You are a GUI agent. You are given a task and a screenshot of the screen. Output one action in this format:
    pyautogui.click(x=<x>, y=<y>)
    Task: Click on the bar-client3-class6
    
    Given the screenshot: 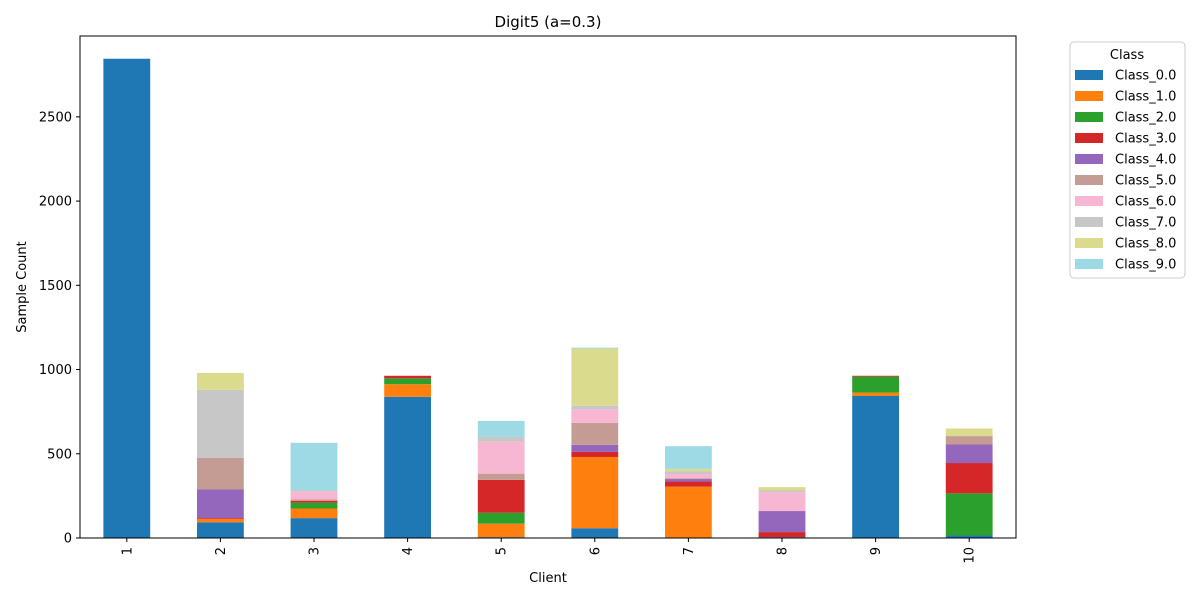 What is the action you would take?
    pyautogui.click(x=314, y=495)
    